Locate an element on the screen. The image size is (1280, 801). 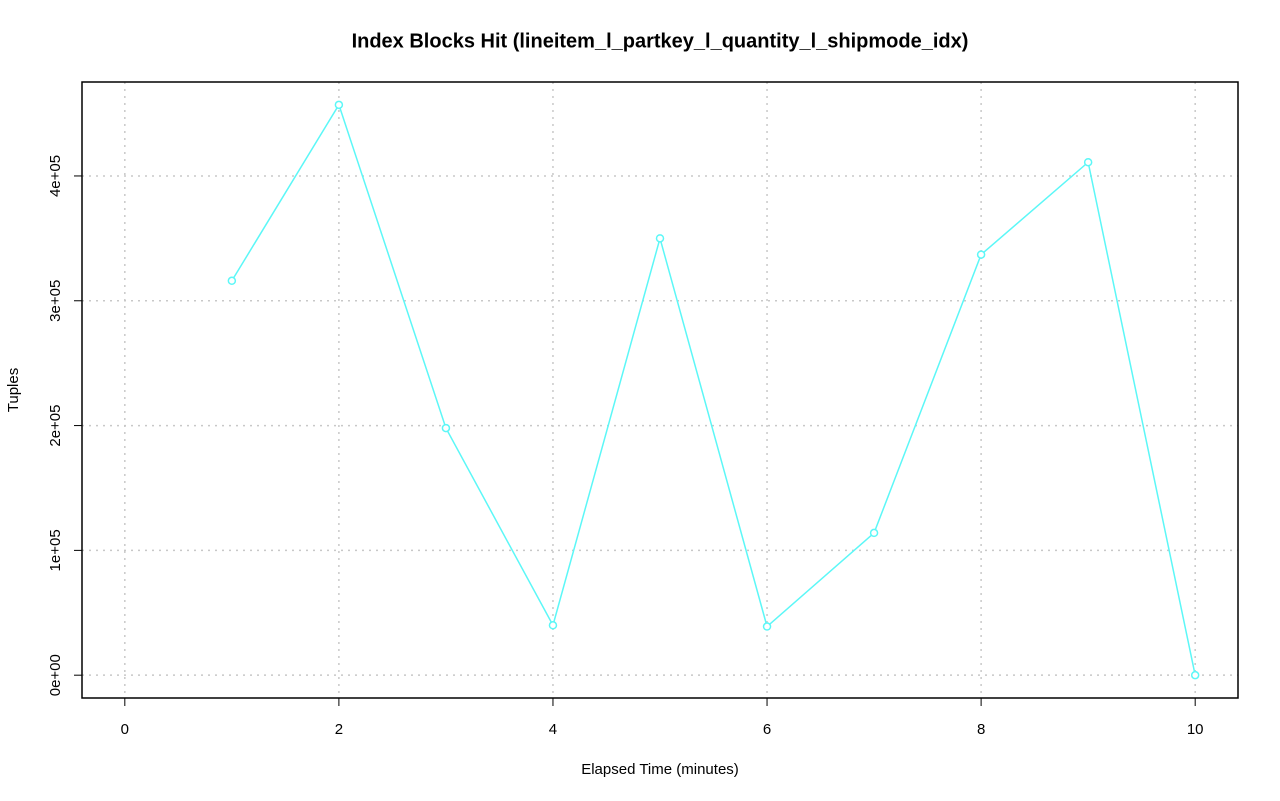
y-tick-label: 2e+05 is located at coordinates (55, 425).